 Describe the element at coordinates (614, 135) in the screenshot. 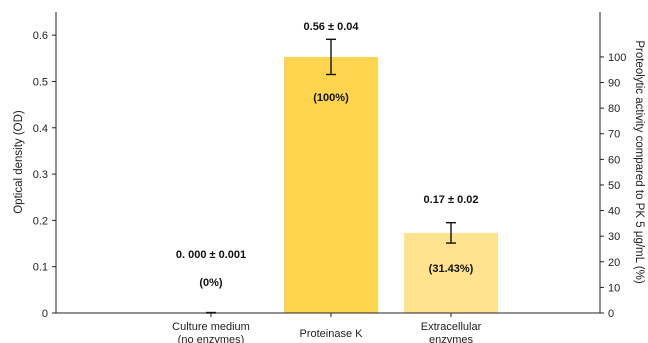

I see `y2-tick-label-7: 70` at that location.